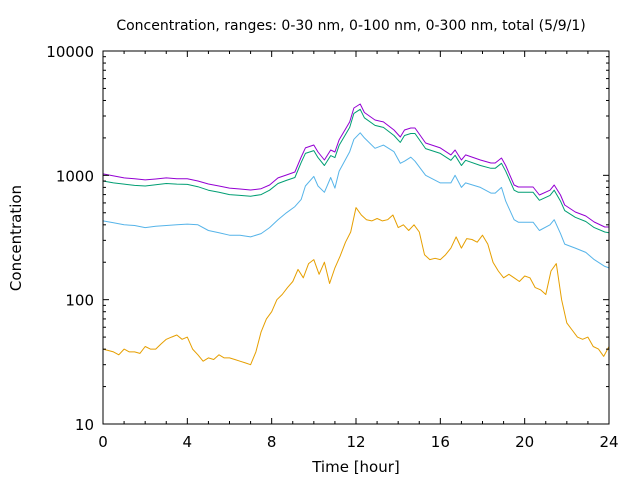 Image resolution: width=640 pixels, height=480 pixels. What do you see at coordinates (70, 52) in the screenshot?
I see `y-tick-label: 10000` at bounding box center [70, 52].